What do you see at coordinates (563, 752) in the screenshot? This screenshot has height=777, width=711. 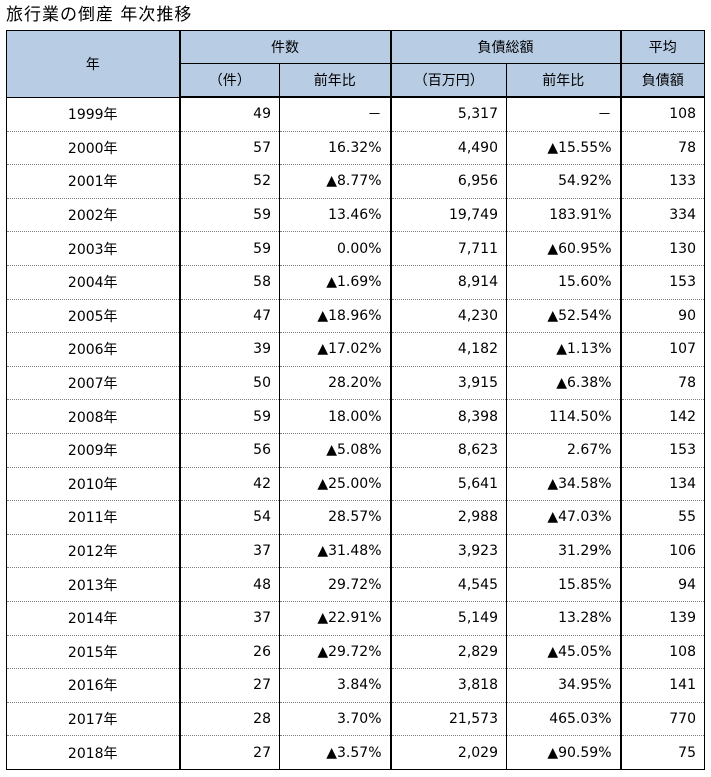 I see `cell-liability-change: ▲90.59%` at bounding box center [563, 752].